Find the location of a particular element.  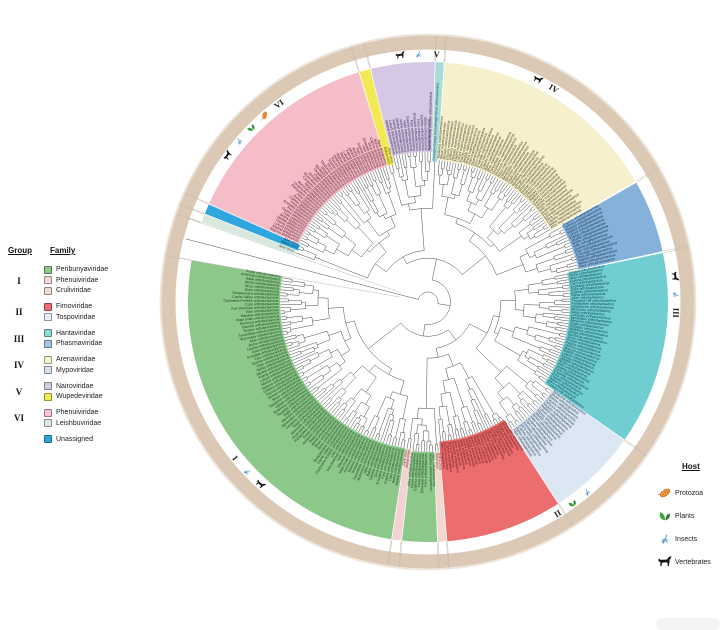

leaf-label: Almeirim orthohantavirus is located at coordinates (589, 322).